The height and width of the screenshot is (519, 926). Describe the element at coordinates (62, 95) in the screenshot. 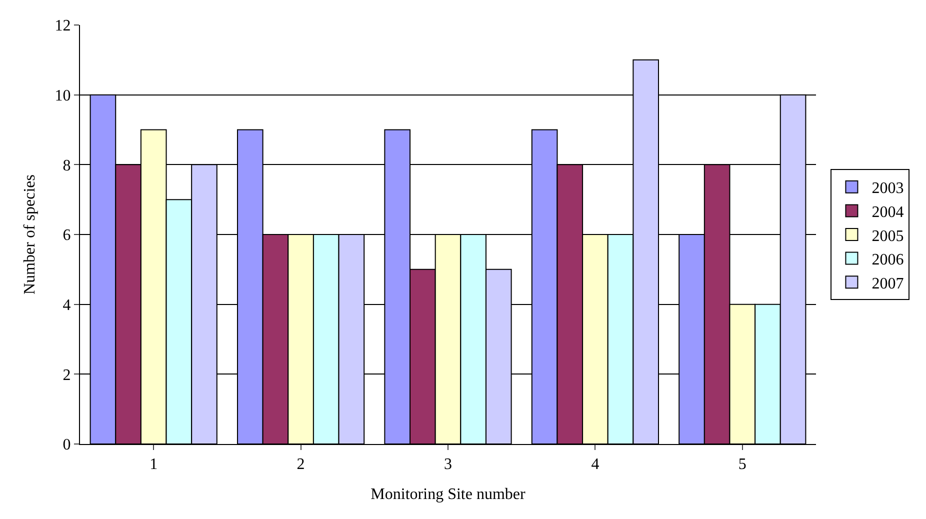

I see `y-tick-label: 10` at that location.